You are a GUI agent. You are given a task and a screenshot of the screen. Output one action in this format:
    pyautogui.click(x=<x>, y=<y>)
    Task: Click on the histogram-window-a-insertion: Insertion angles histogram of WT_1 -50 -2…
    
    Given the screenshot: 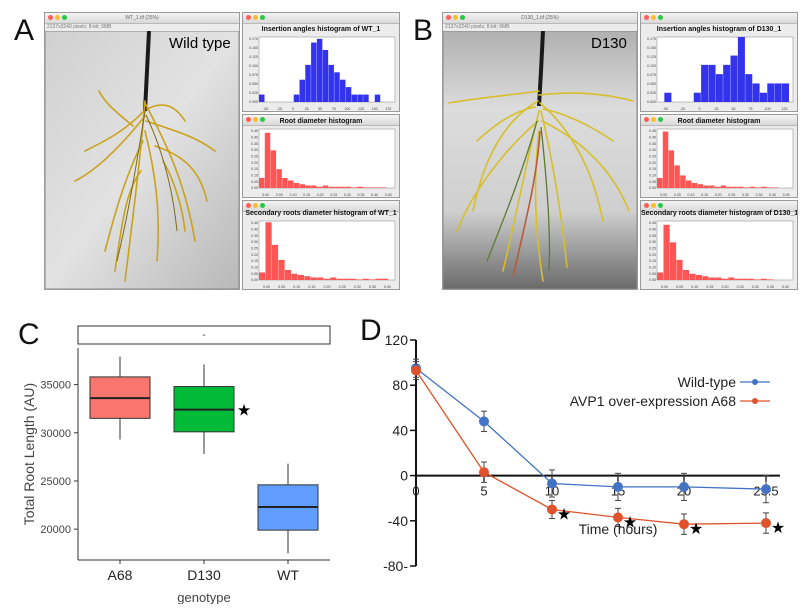 What is the action you would take?
    pyautogui.click(x=321, y=62)
    